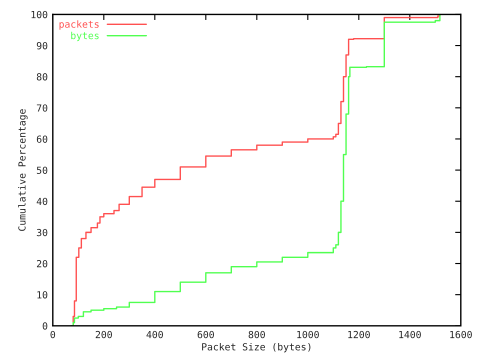 Image resolution: width=480 pixels, height=360 pixels. Describe the element at coordinates (206, 334) in the screenshot. I see `x-tick-label: 600` at that location.